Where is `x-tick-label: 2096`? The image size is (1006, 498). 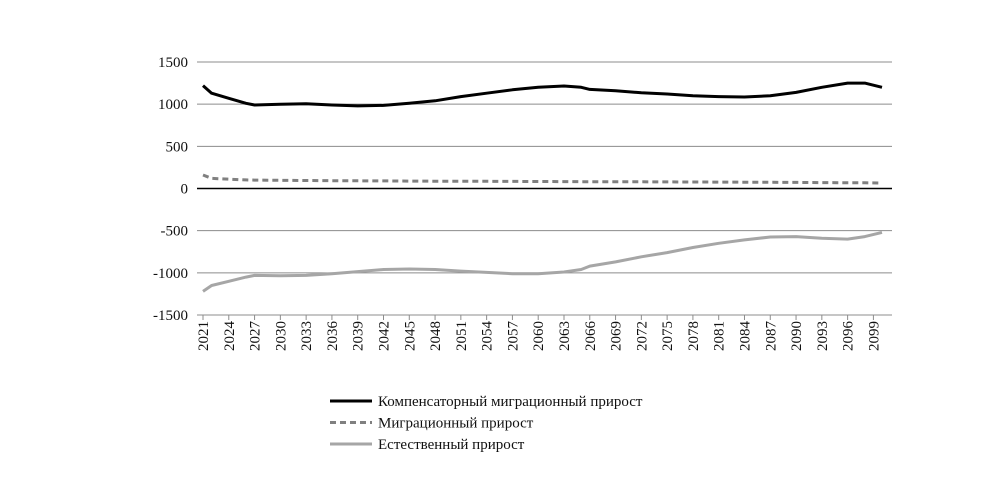 x-tick-label: 2096 is located at coordinates (849, 336).